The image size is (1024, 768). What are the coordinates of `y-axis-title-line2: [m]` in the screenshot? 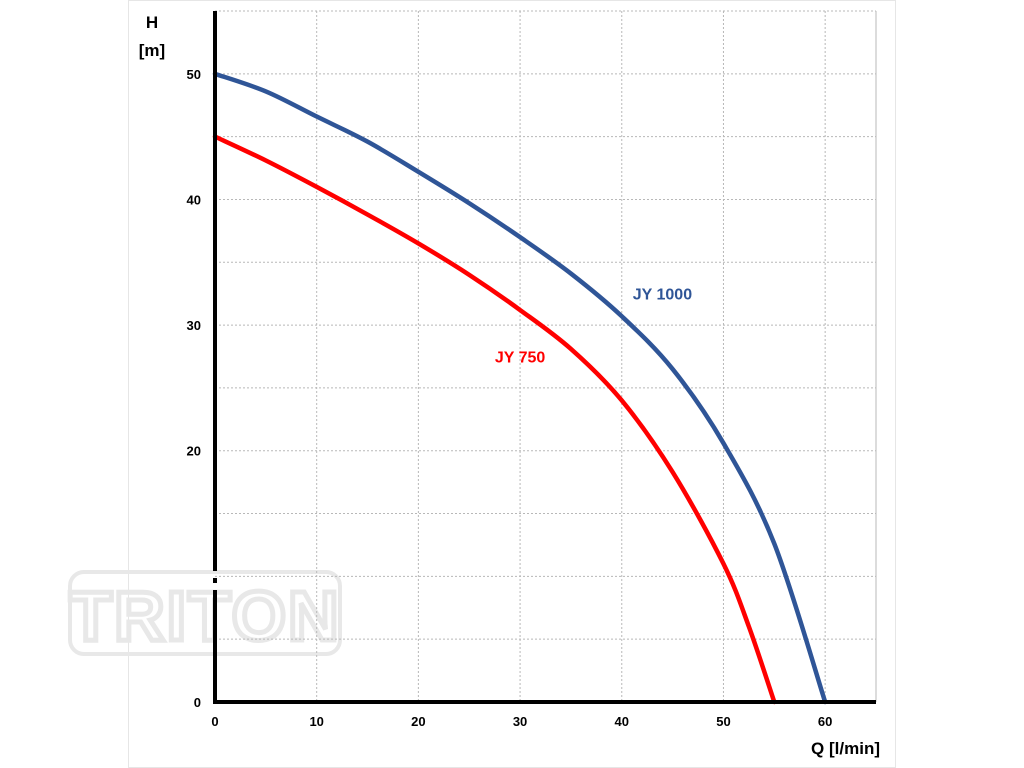 It's located at (152, 50).